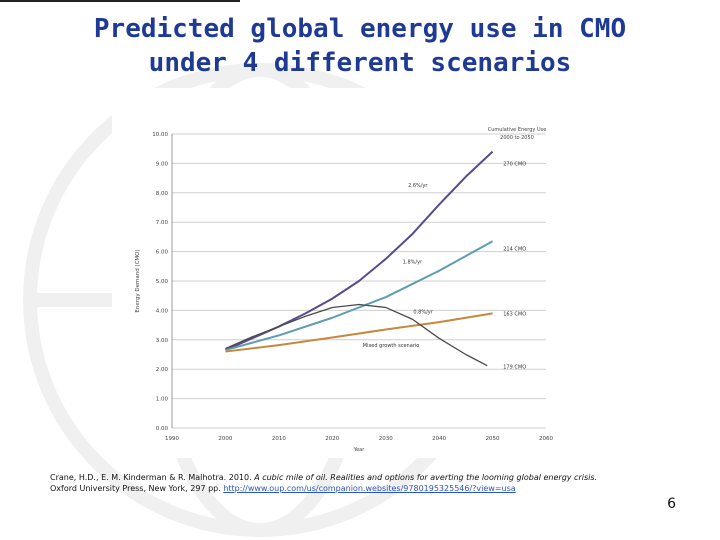 This screenshot has height=540, width=720. I want to click on y-tick-label: 8.00, so click(162, 194).